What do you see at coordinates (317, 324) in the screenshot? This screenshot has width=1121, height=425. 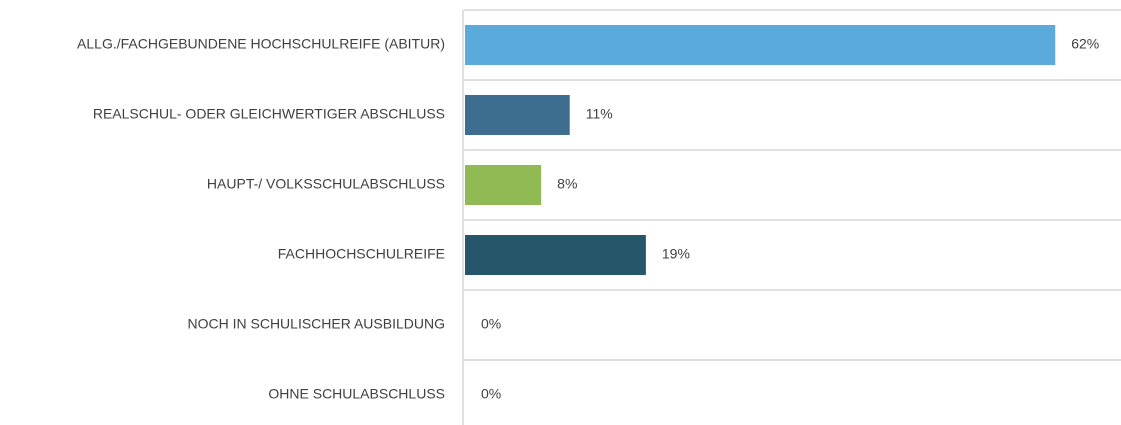 I see `category-label: NOCH IN SCHULISCHER AUSBILDUNG` at bounding box center [317, 324].